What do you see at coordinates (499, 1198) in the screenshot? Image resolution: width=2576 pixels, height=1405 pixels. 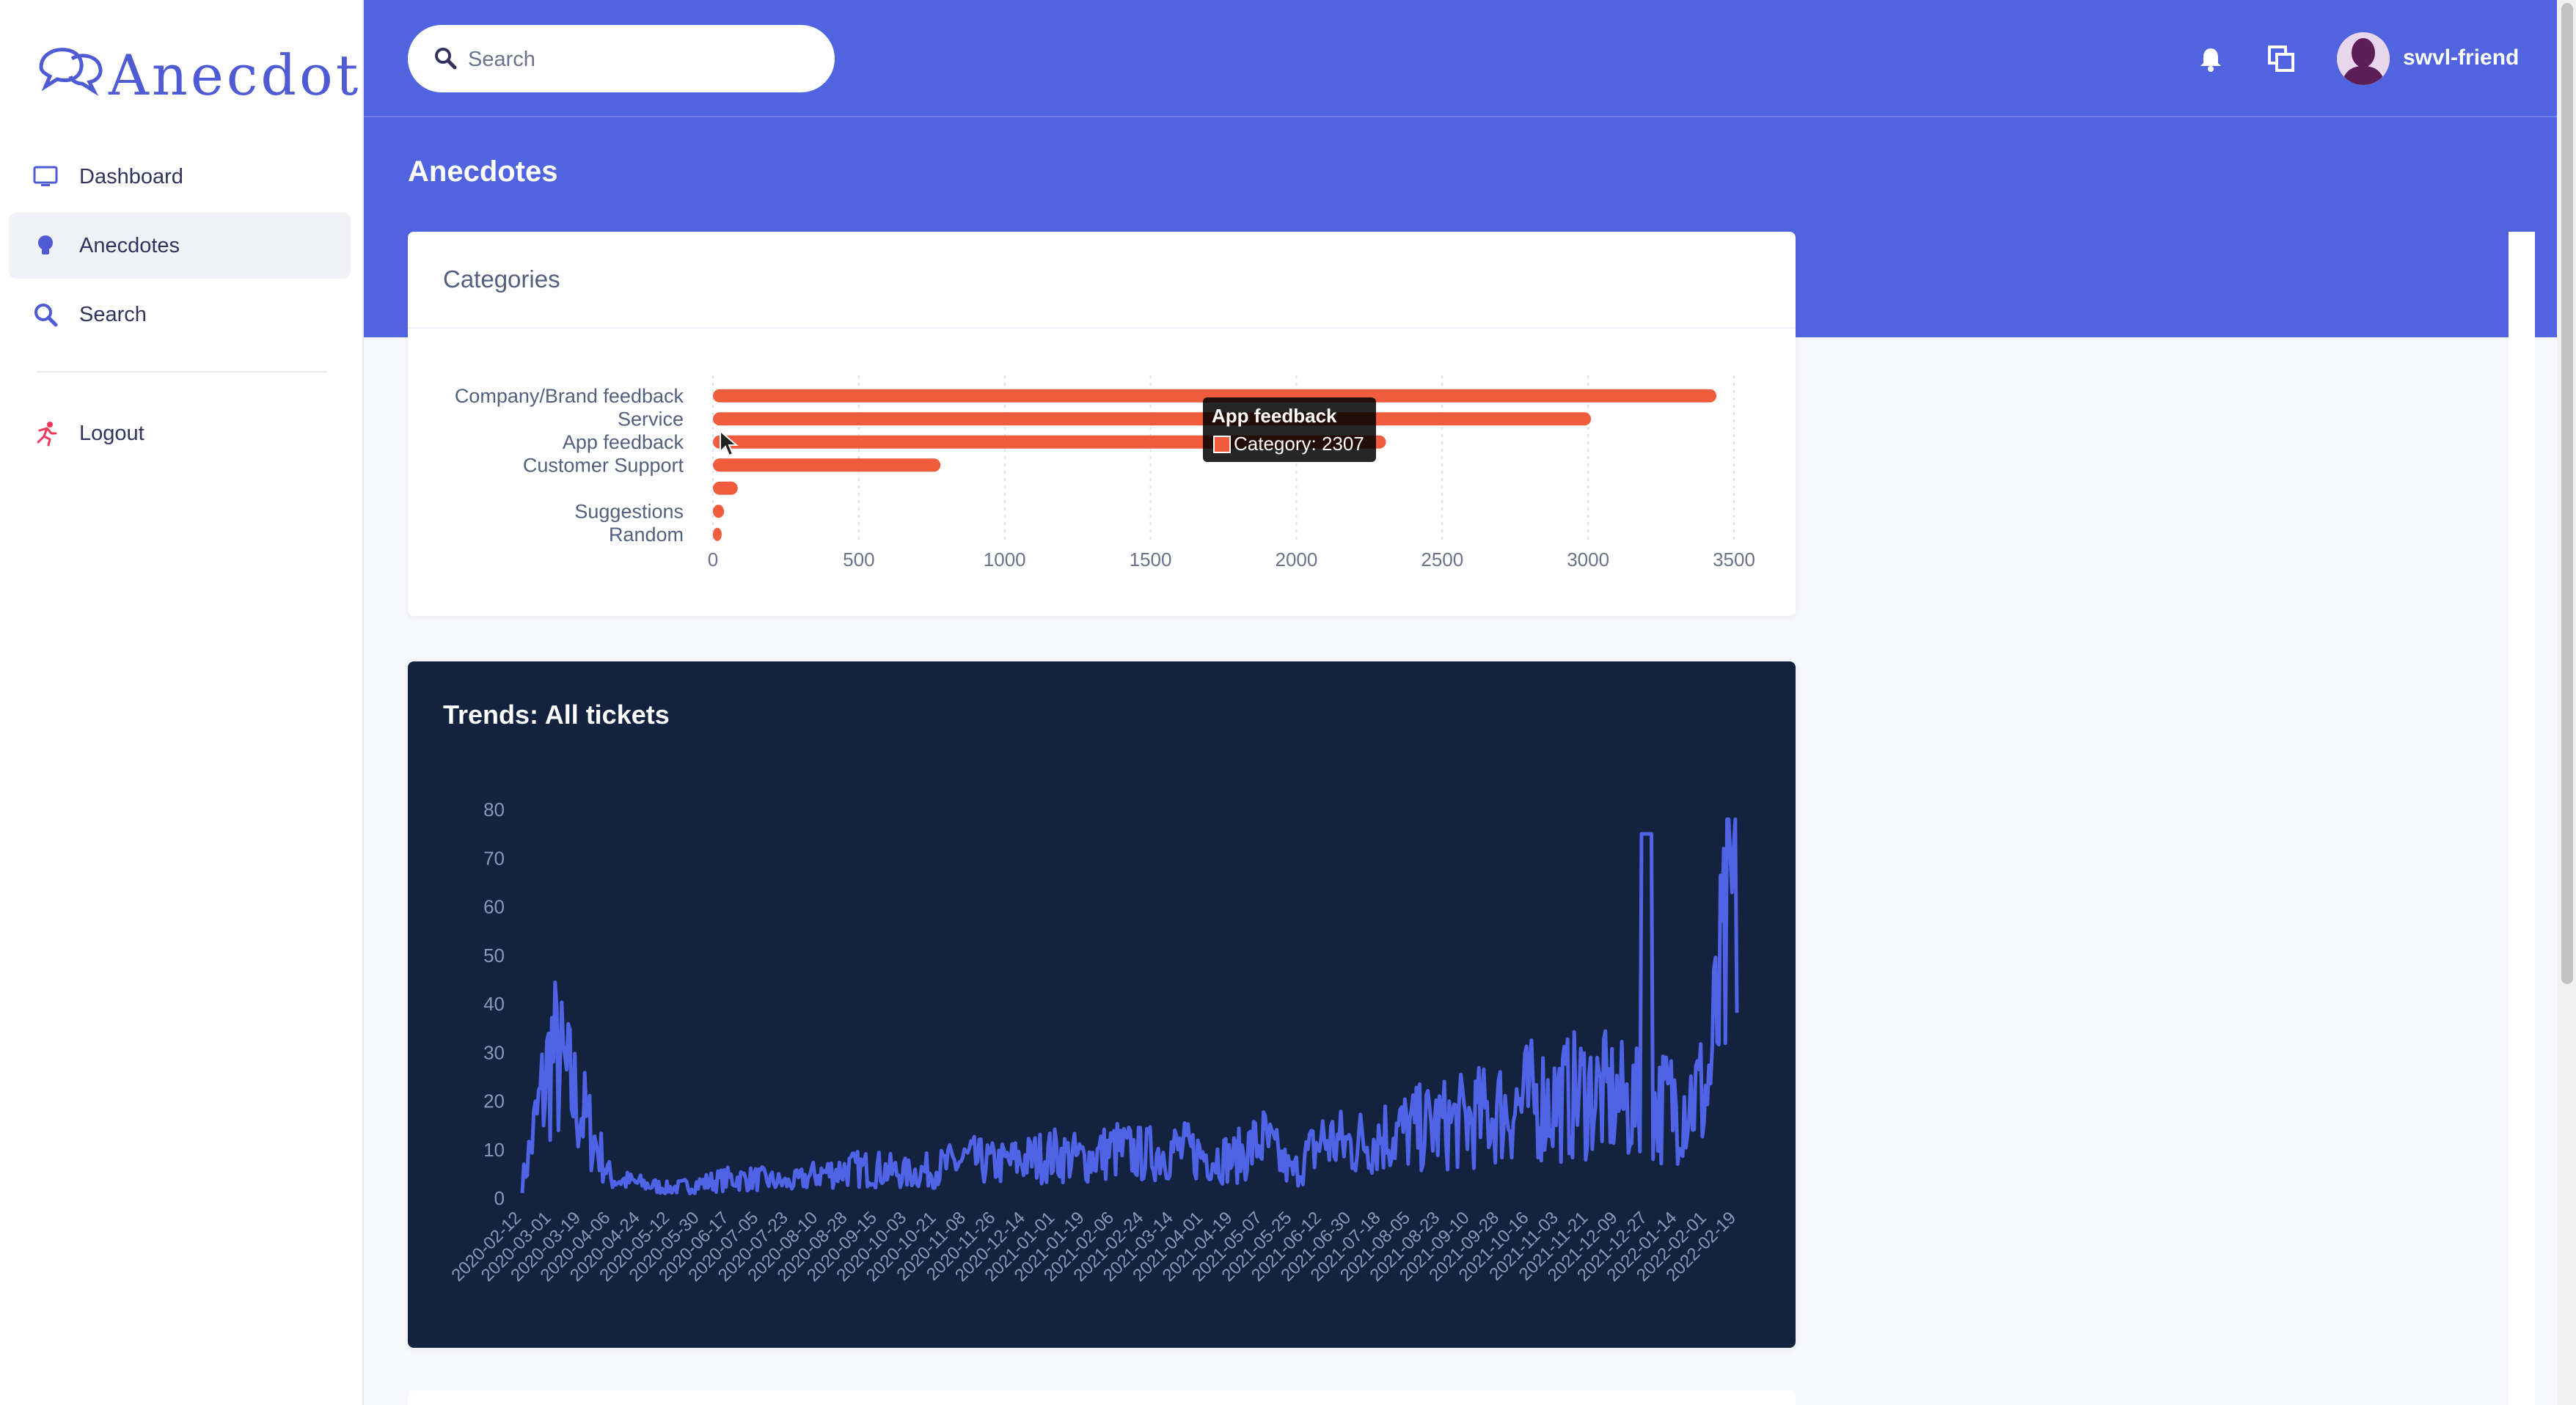 I see `y-tick-label: 0` at bounding box center [499, 1198].